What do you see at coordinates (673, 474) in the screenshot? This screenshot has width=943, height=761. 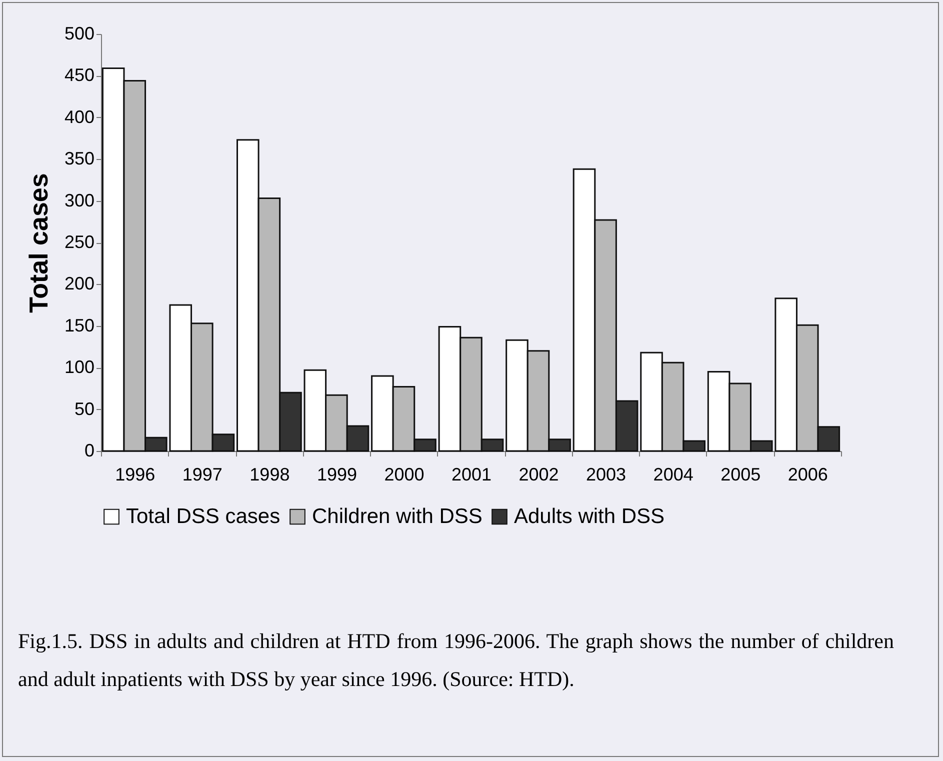 I see `x-tick-label: 2004` at bounding box center [673, 474].